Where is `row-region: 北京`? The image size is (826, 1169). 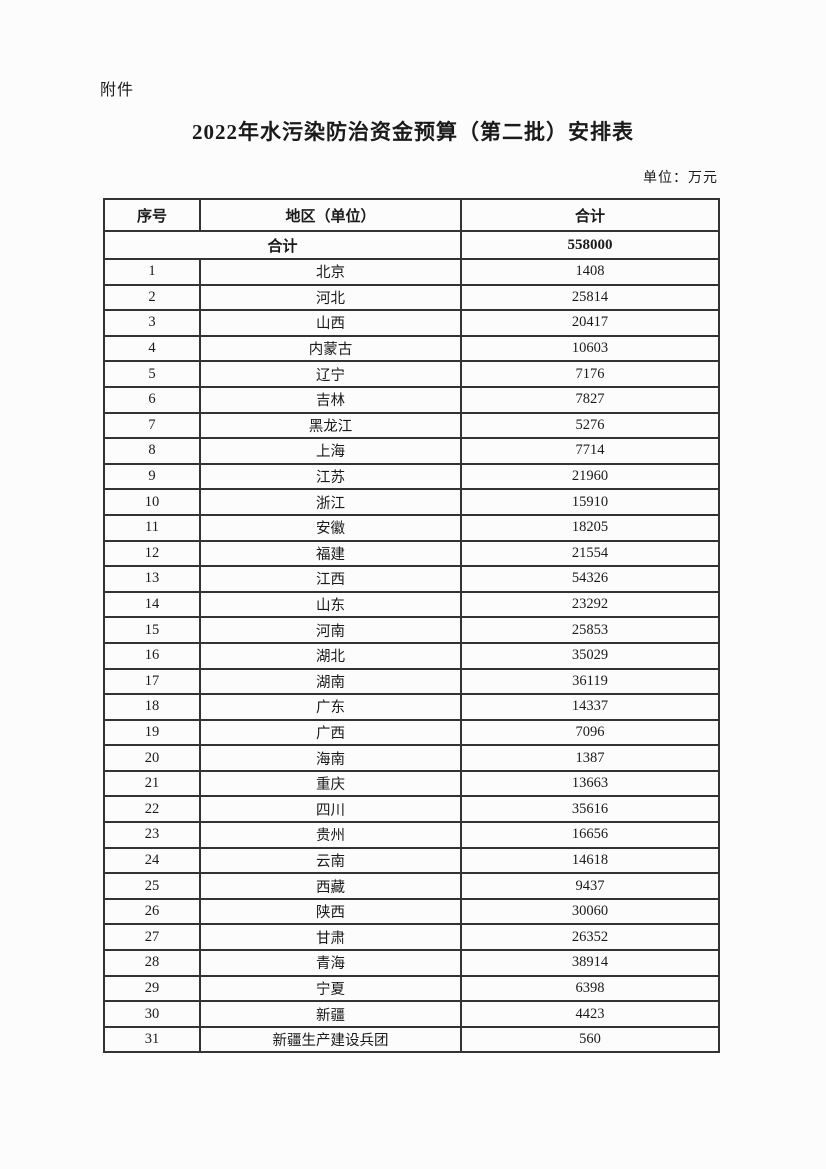
row-region: 北京 is located at coordinates (330, 272).